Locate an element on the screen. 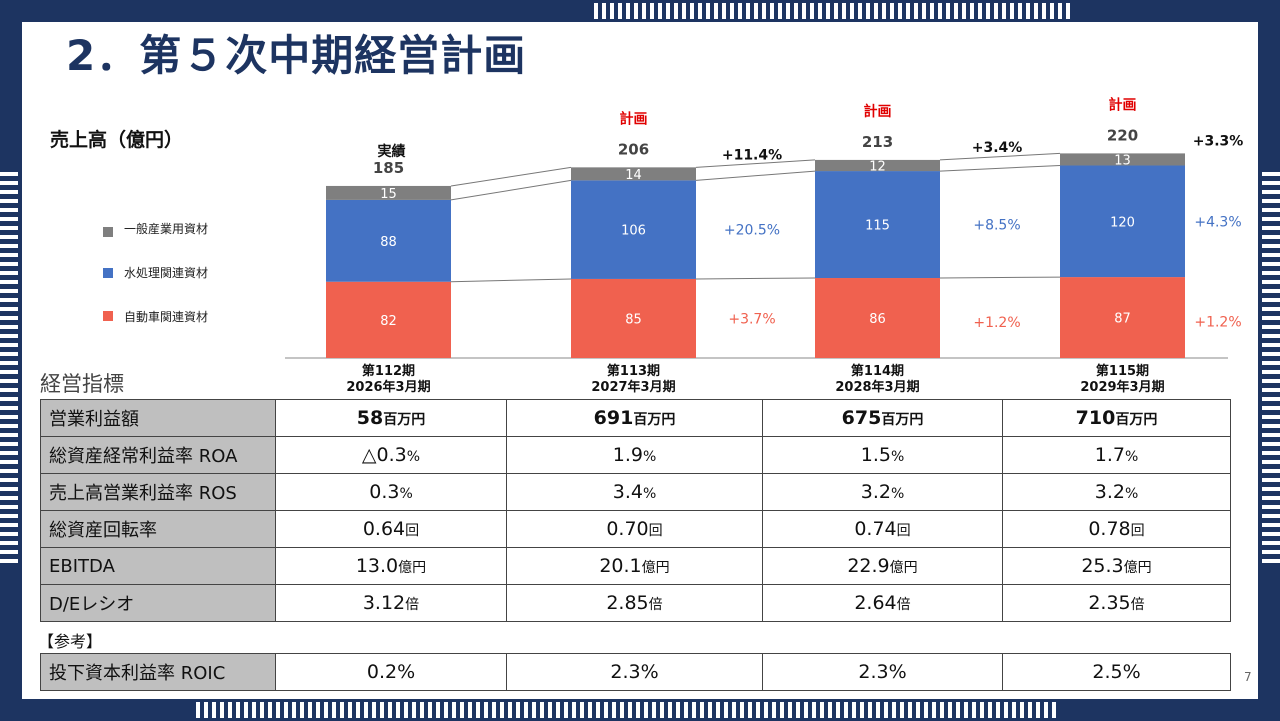  total-growth-label: +11.4% is located at coordinates (752, 155).